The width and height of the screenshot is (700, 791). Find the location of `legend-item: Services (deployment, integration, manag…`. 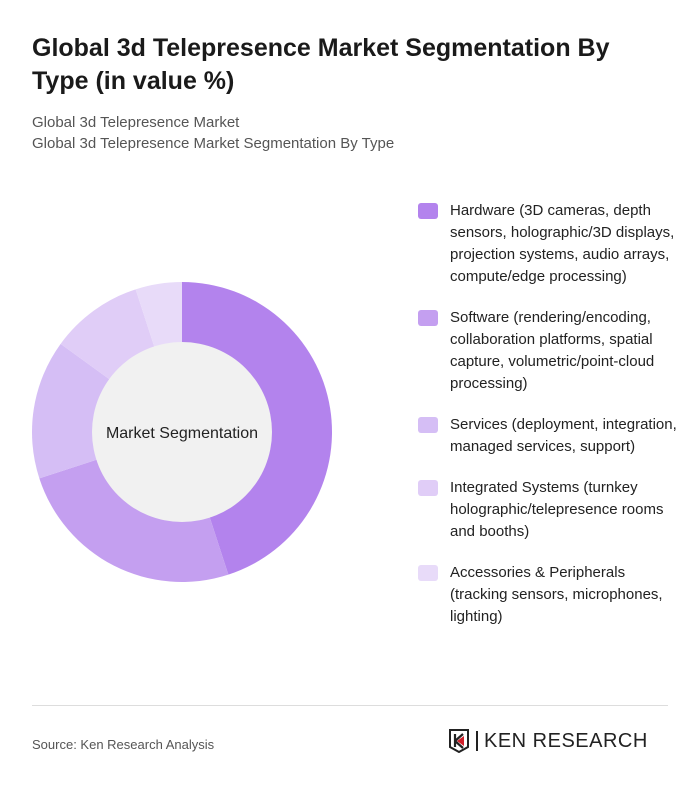

legend-item: Services (deployment, integration, manag… is located at coordinates (548, 436).